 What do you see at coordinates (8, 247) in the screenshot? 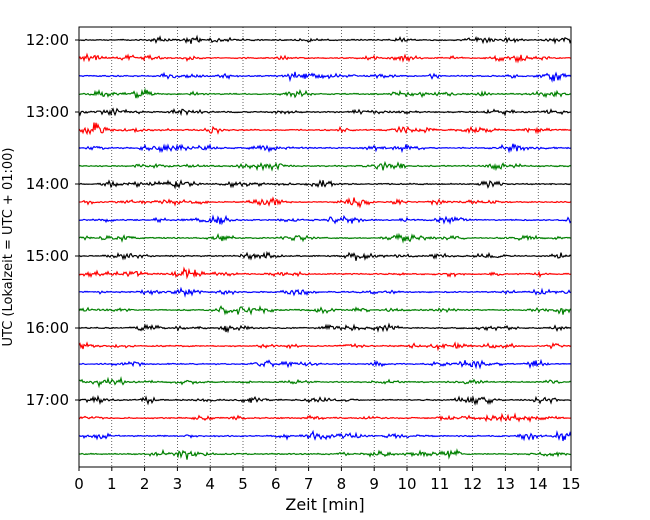
I see `y-axis-label: UTC (Lokalzeit = UTC + 01:00)` at bounding box center [8, 247].